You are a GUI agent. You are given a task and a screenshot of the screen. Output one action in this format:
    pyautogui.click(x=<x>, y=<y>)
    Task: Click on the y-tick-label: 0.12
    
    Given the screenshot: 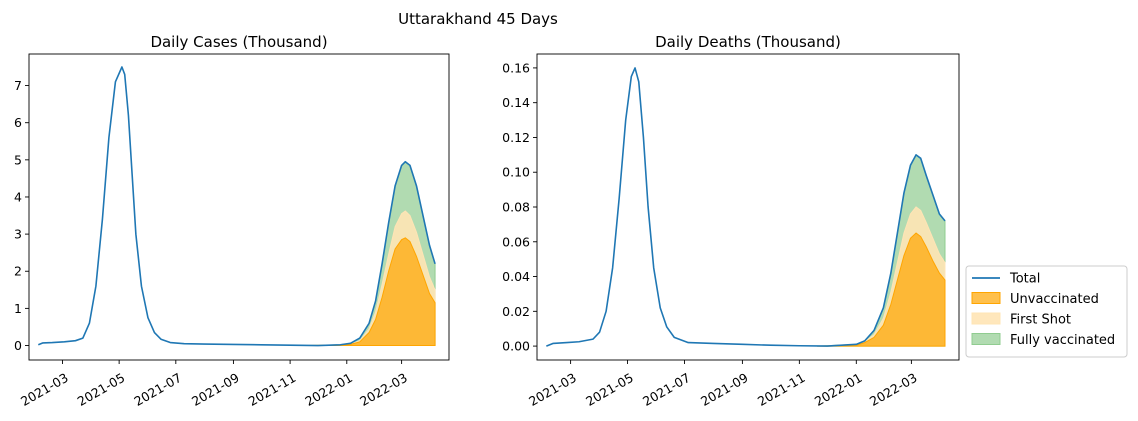 What is the action you would take?
    pyautogui.click(x=516, y=137)
    